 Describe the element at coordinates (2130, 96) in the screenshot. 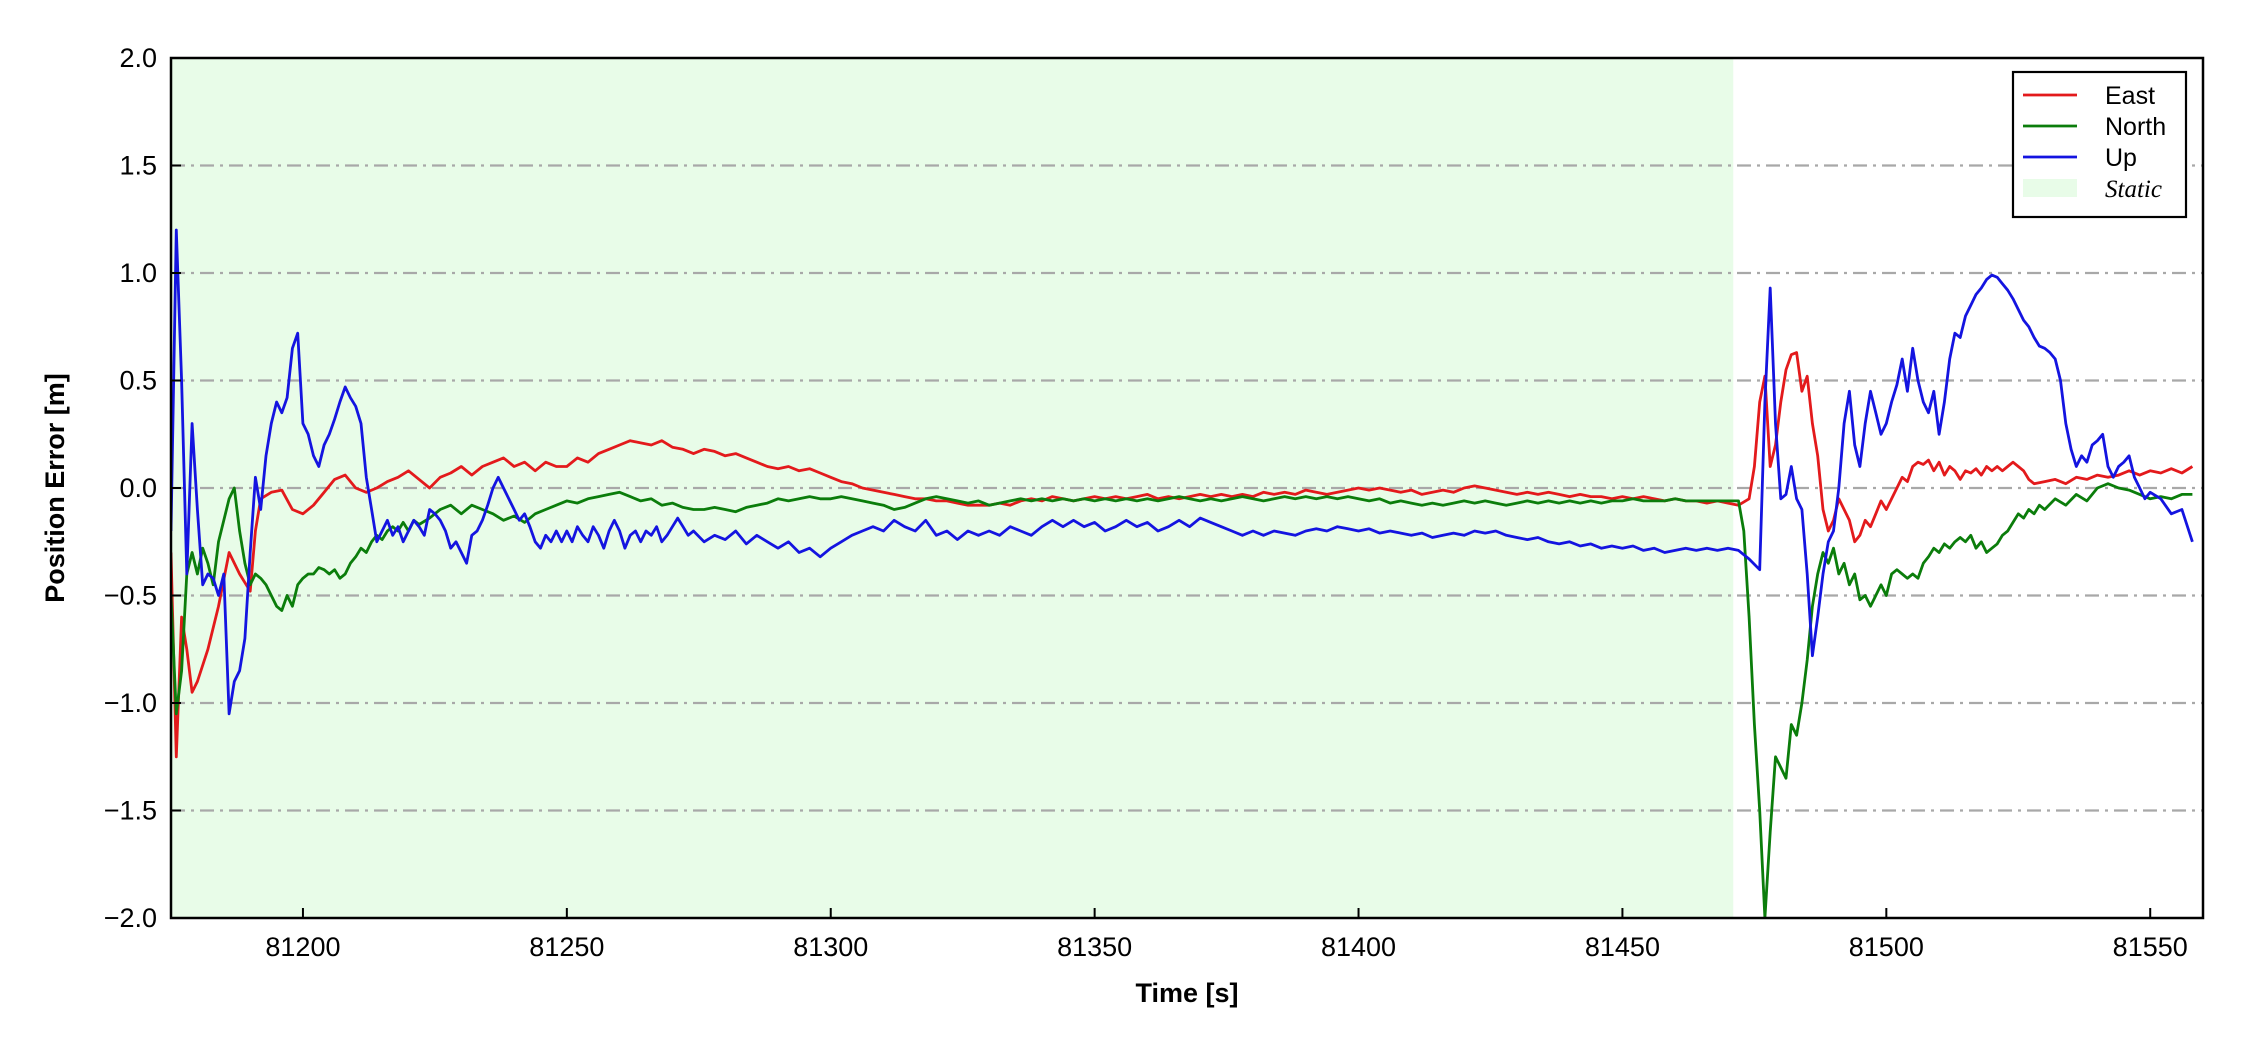

I see `legend-label-east: East` at that location.